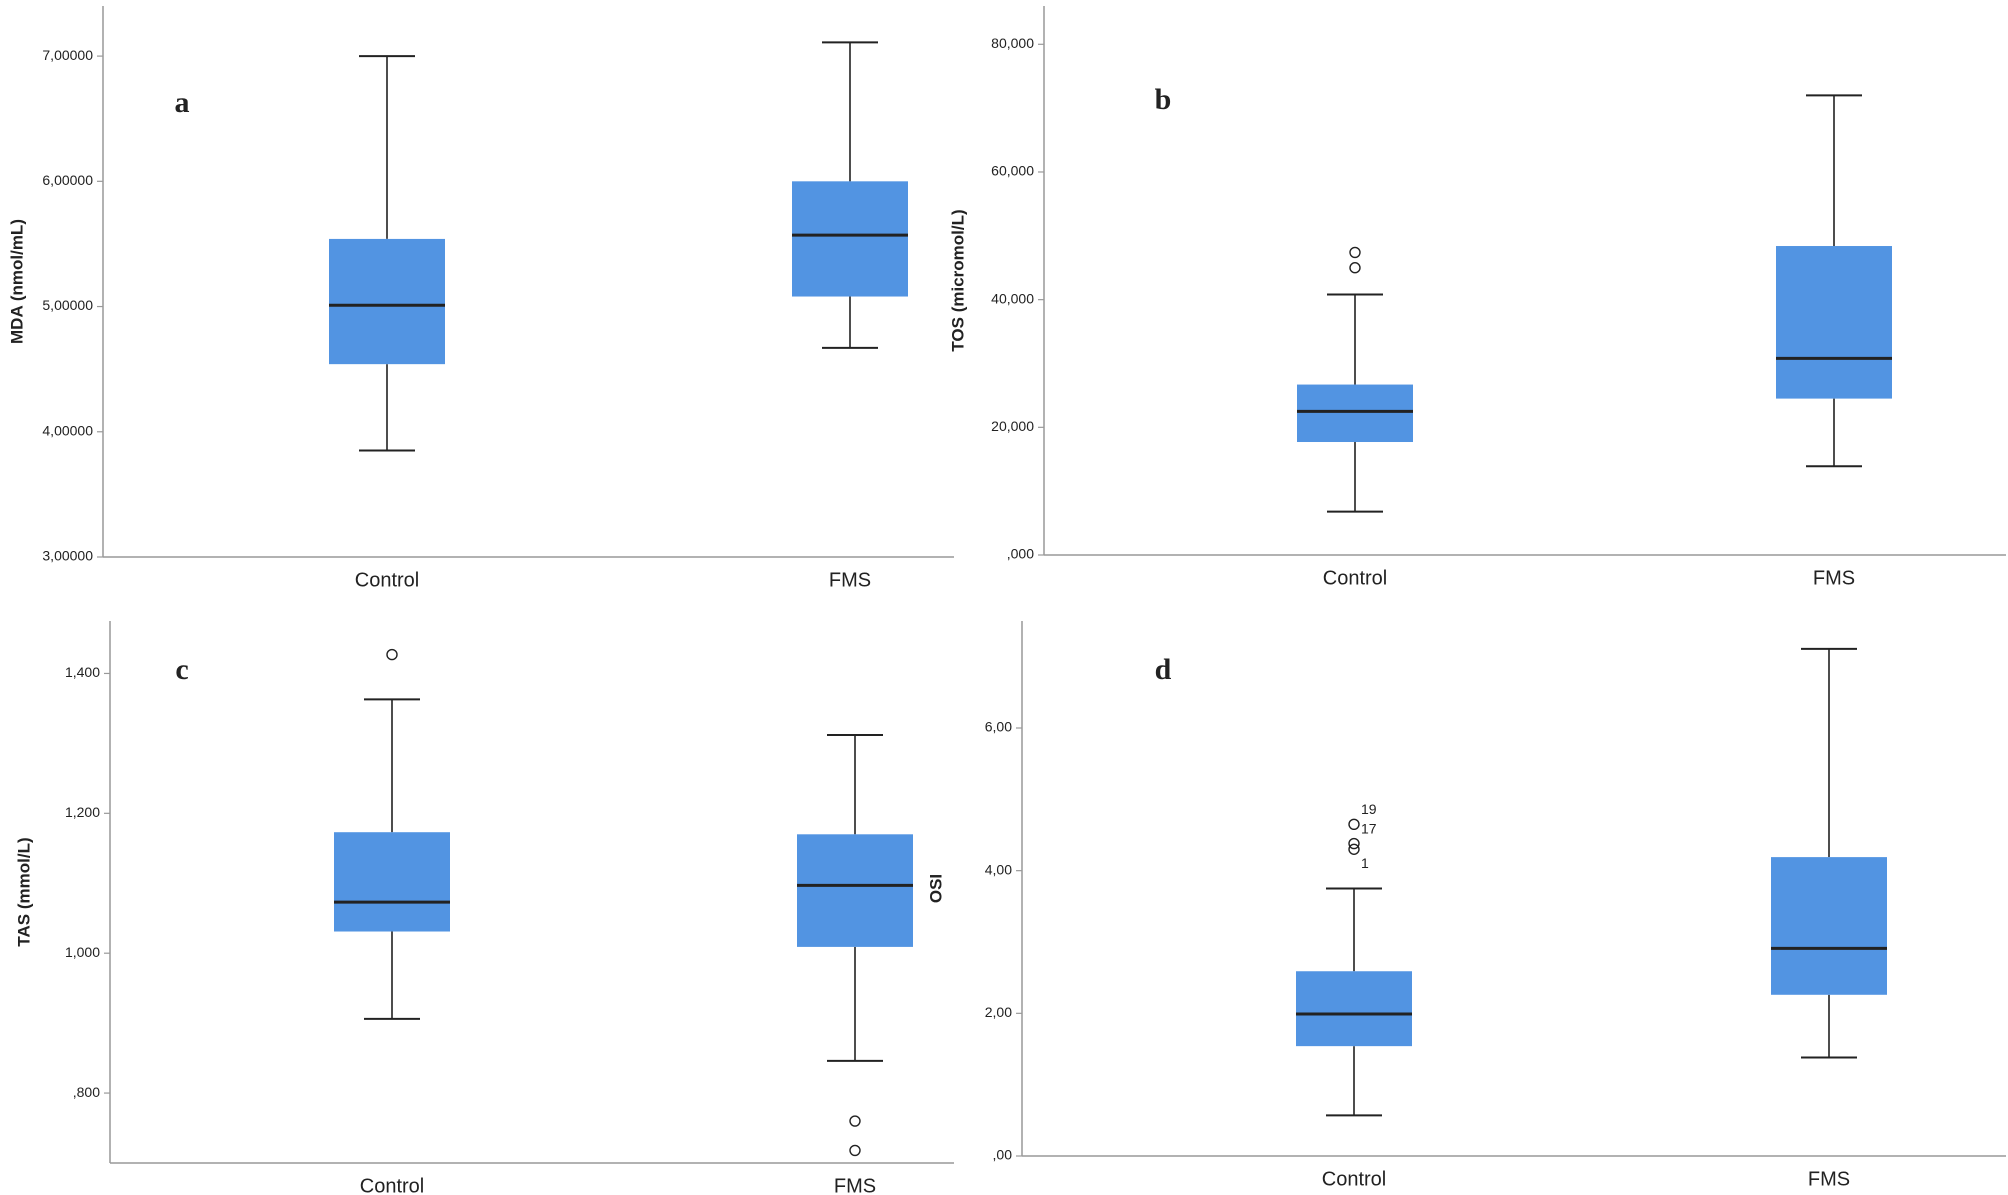 This screenshot has height=1195, width=2008. What do you see at coordinates (67, 556) in the screenshot?
I see `y-tick-label: 3,00000` at bounding box center [67, 556].